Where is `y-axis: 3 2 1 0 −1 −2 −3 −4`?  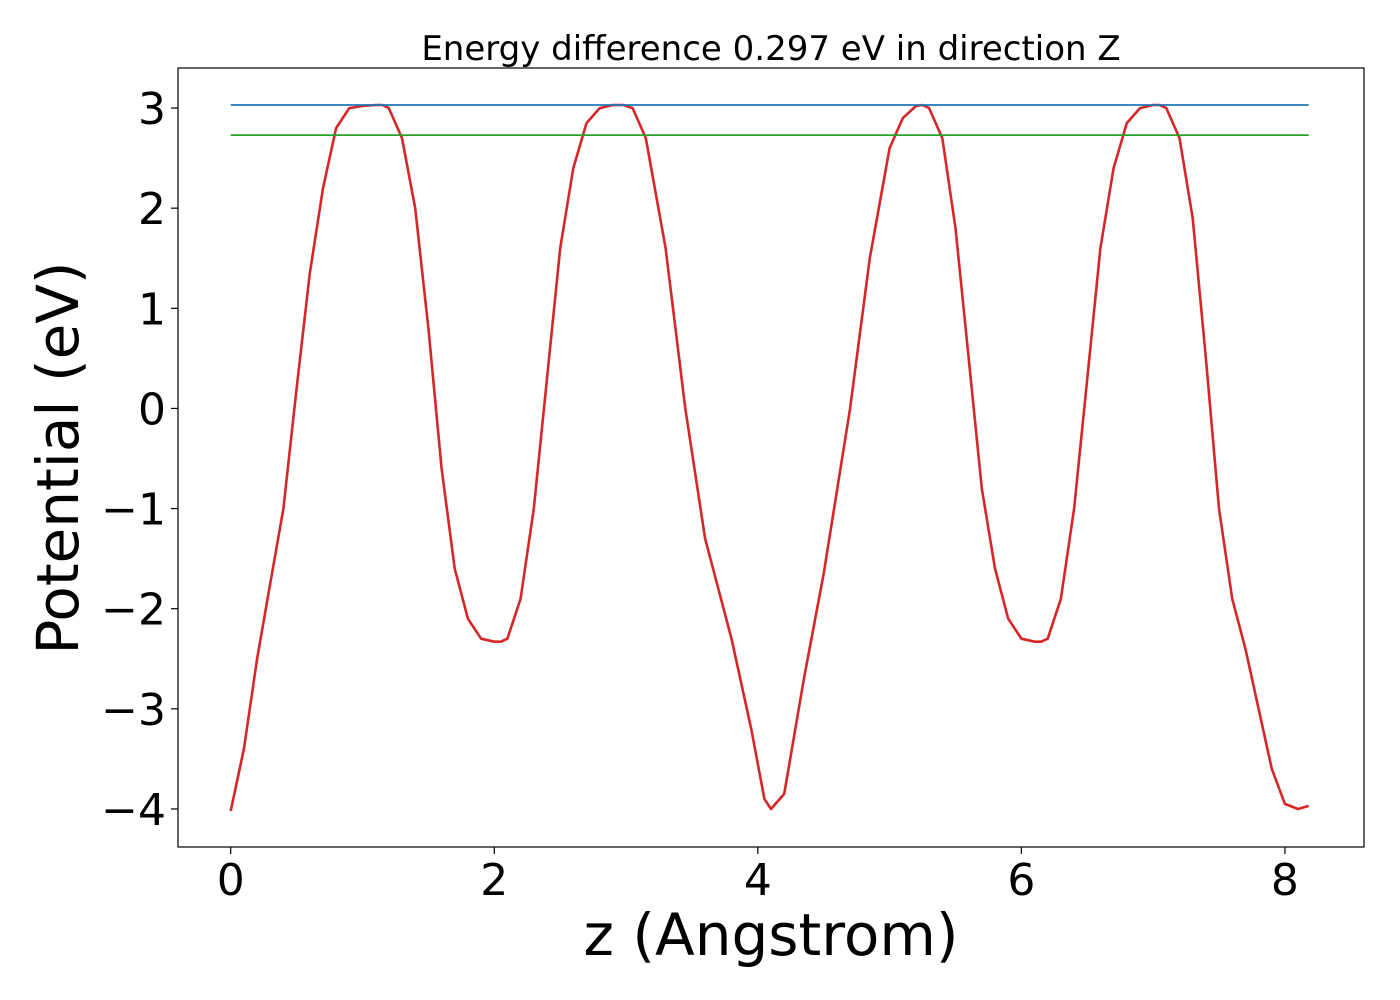
y-axis: 3 2 1 0 −1 −2 −3 −4 is located at coordinates (139, 460).